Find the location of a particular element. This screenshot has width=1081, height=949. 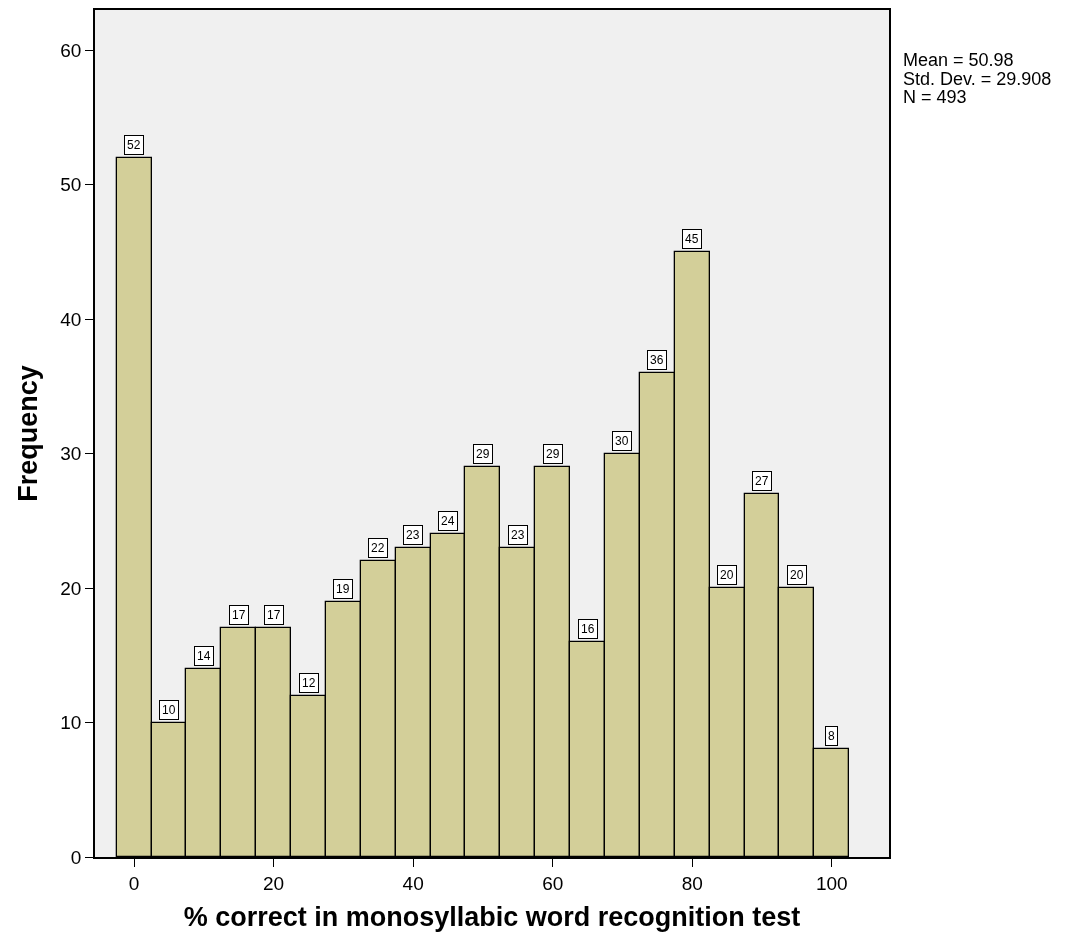

x-tick-label: 80 is located at coordinates (692, 883).